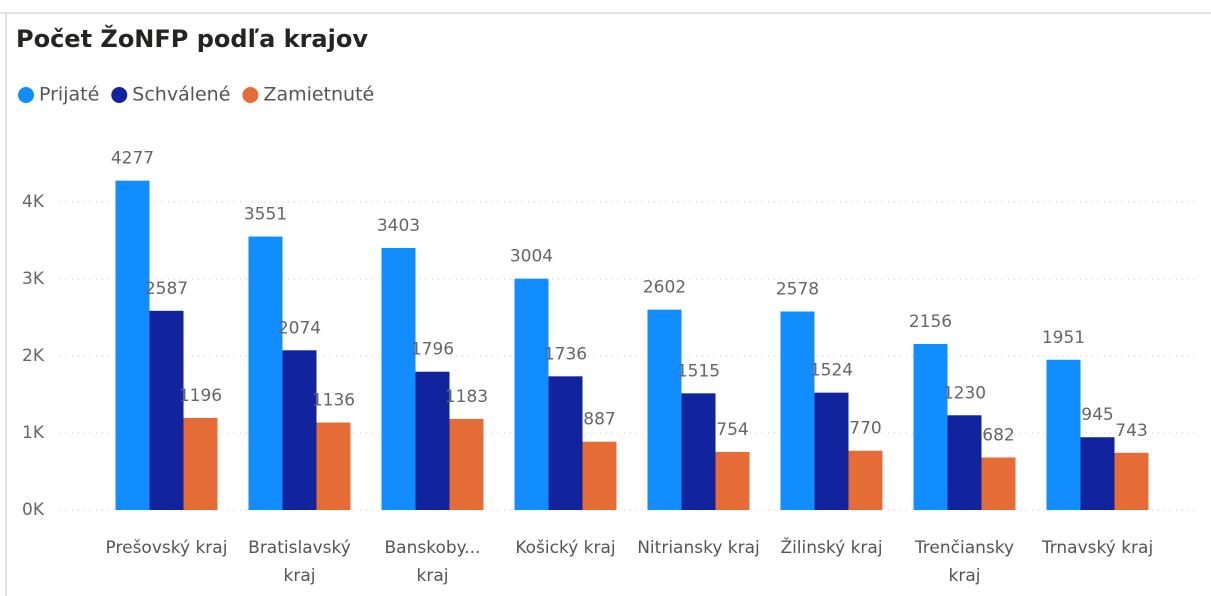 Image resolution: width=1211 pixels, height=596 pixels. What do you see at coordinates (797, 289) in the screenshot?
I see `data-label: 2578` at bounding box center [797, 289].